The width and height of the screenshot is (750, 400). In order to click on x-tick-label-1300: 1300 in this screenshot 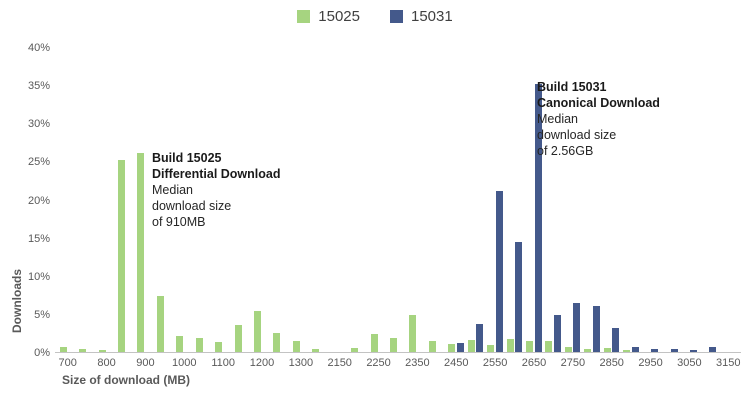, I will do `click(301, 363)`.